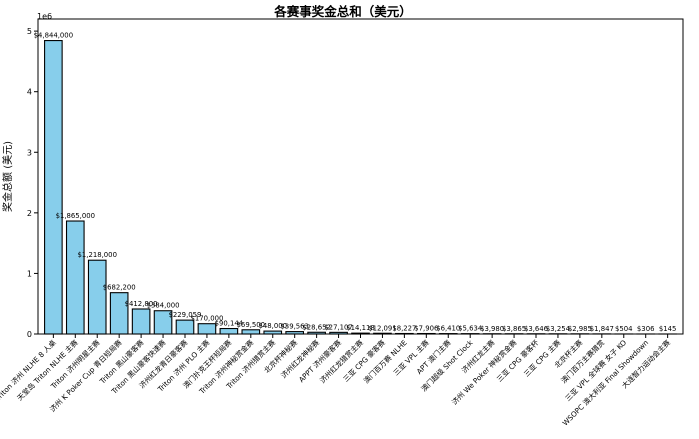  Describe the element at coordinates (426, 329) in the screenshot. I see `bar-value-label: $7,906` at that location.